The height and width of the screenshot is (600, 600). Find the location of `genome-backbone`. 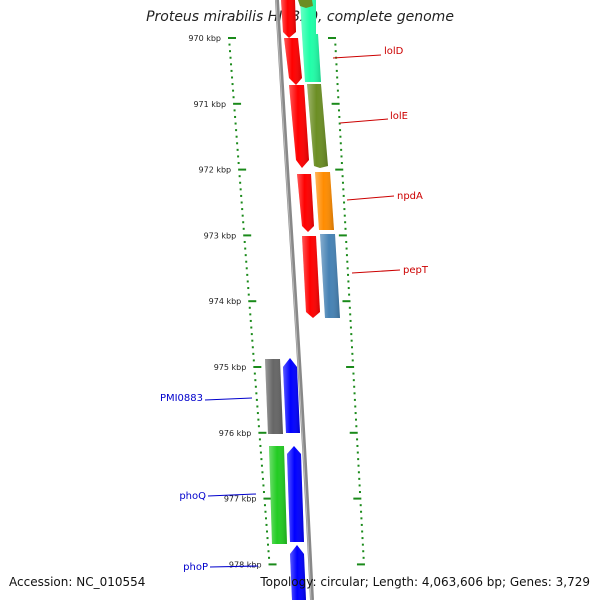

genome-backbone is located at coordinates (294, 300).